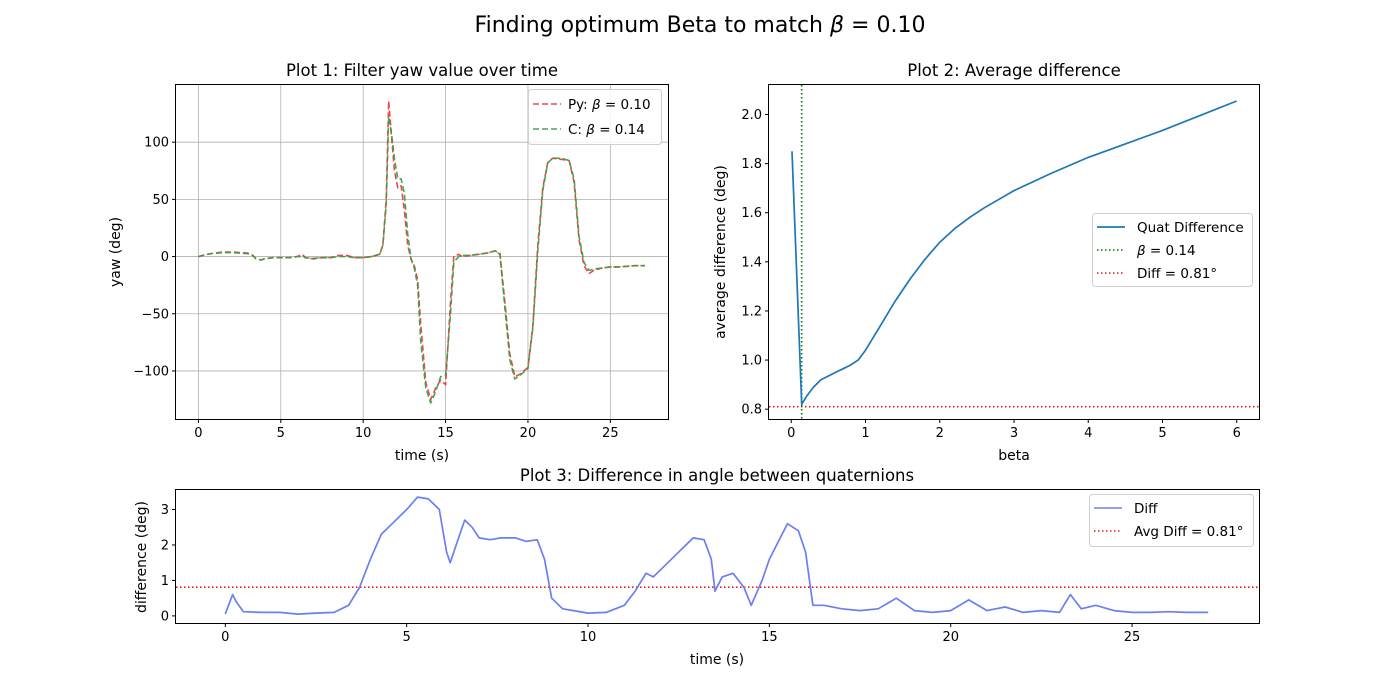 This screenshot has height=700, width=1400. What do you see at coordinates (751, 410) in the screenshot?
I see `plot2-ytick-label: 0.8` at bounding box center [751, 410].